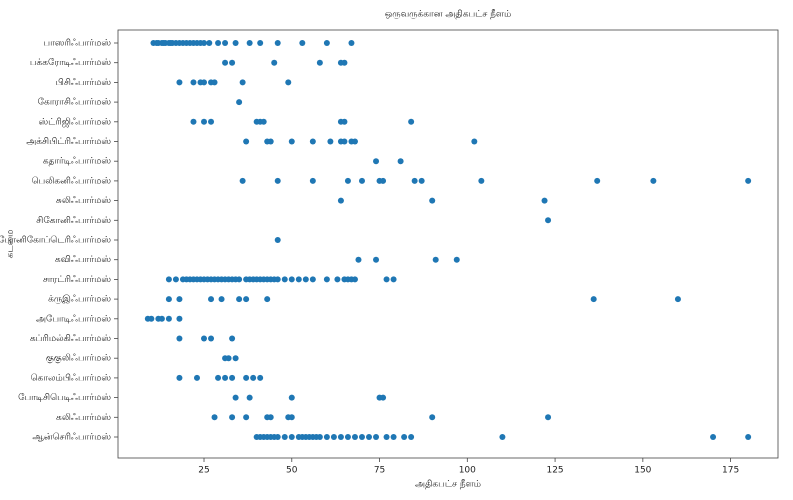  Describe the element at coordinates (72, 181) in the screenshot. I see `y-tick-label: பெலிகனிஃபார்மஸ்` at that location.